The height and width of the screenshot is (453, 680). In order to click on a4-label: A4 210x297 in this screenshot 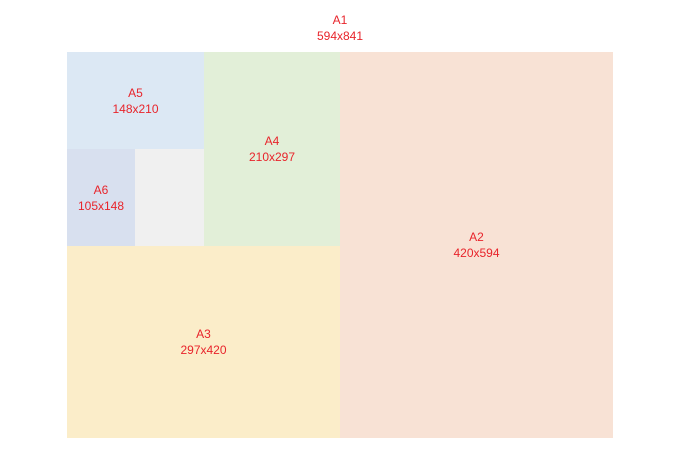, I will do `click(272, 149)`.